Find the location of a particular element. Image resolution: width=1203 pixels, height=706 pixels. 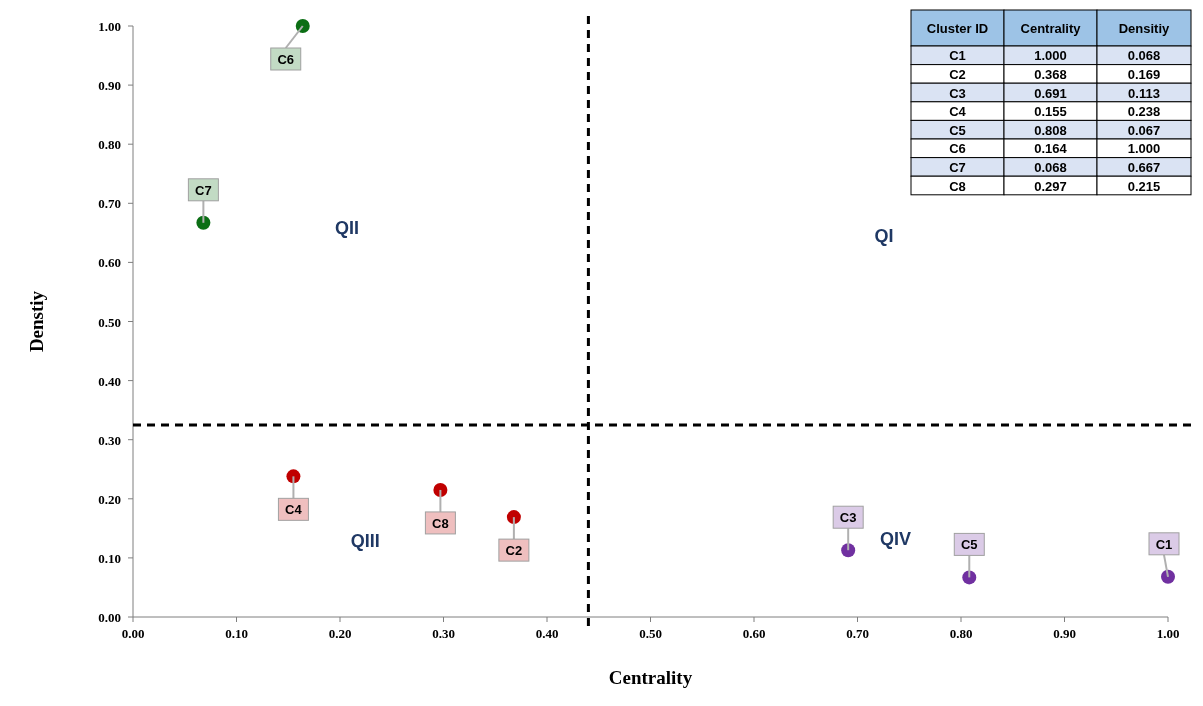

annotation: QII is located at coordinates (347, 228).